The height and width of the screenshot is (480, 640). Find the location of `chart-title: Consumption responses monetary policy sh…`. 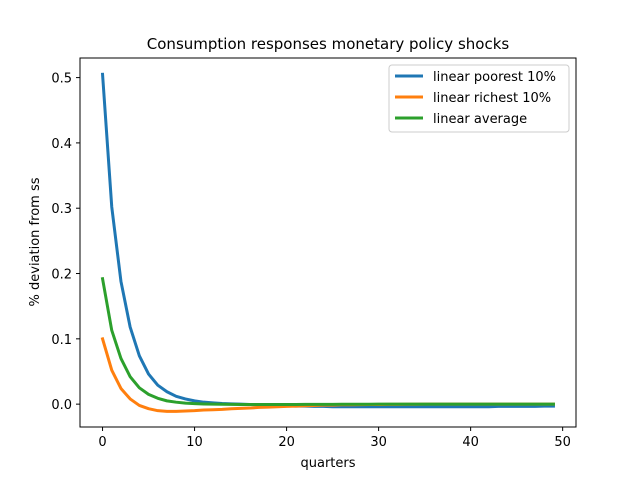

chart-title: Consumption responses monetary policy sh… is located at coordinates (328, 44).